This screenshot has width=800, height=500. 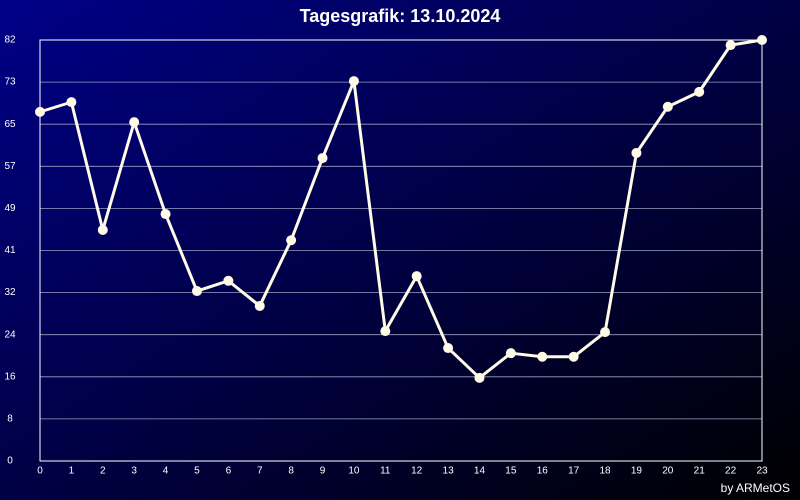 I want to click on x-tick-label: 3, so click(x=134, y=471).